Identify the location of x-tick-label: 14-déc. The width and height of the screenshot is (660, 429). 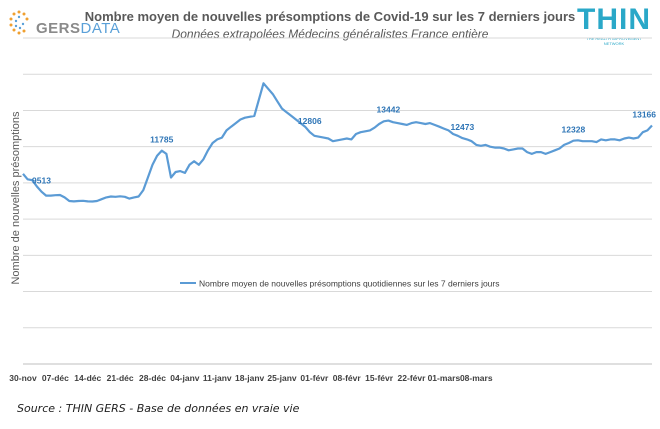
(87, 378).